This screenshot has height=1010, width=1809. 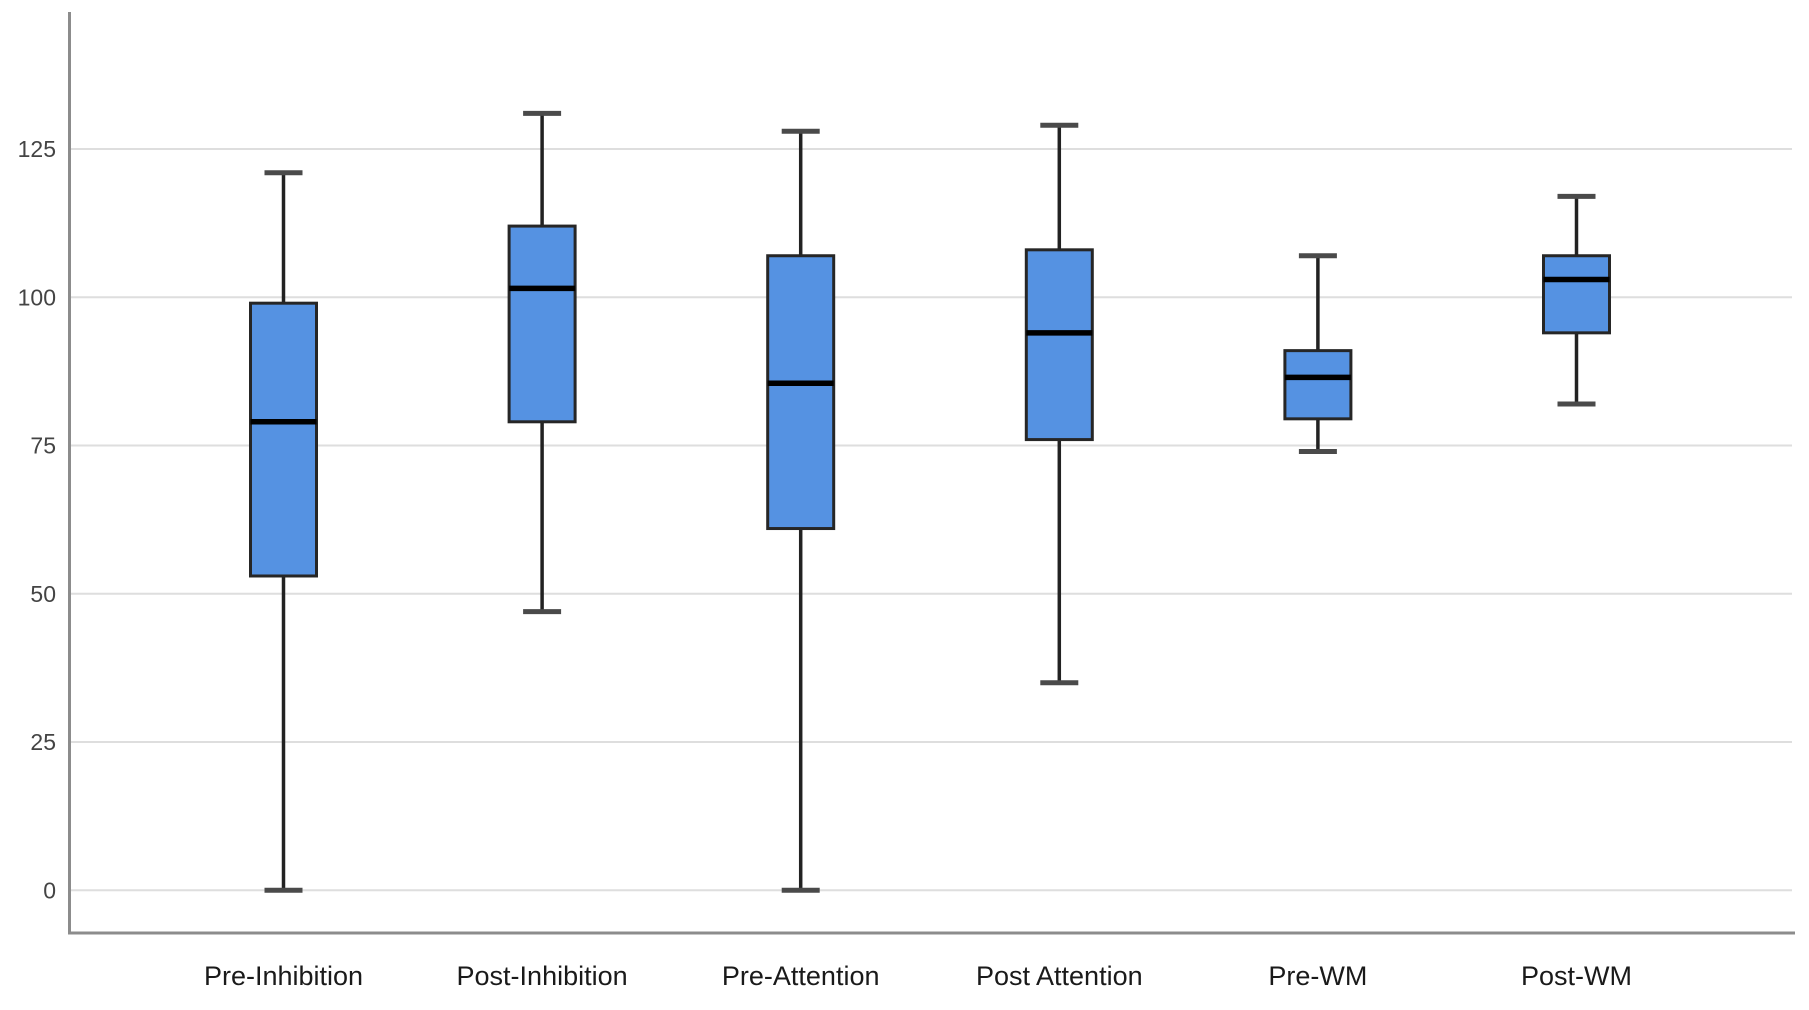 I want to click on category-label: Post Attention, so click(x=1059, y=976).